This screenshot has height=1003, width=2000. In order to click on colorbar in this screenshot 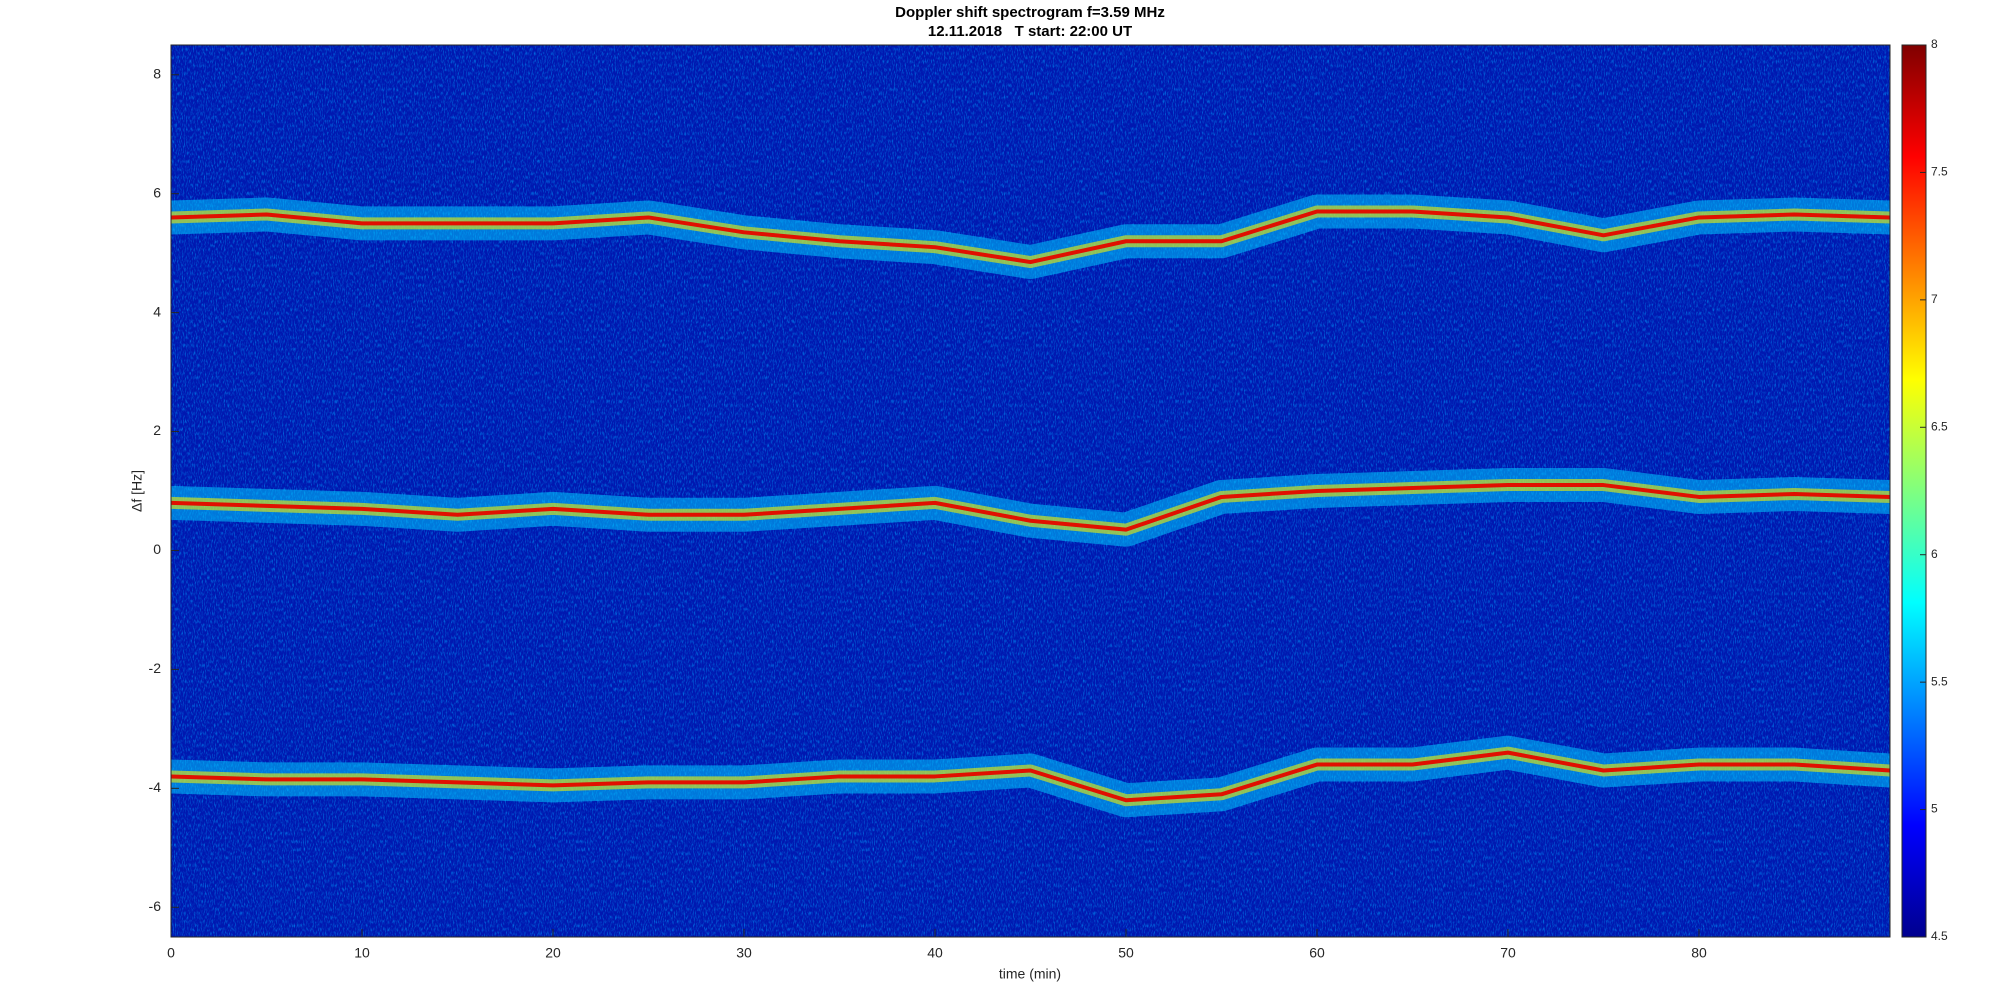, I will do `click(1914, 491)`.